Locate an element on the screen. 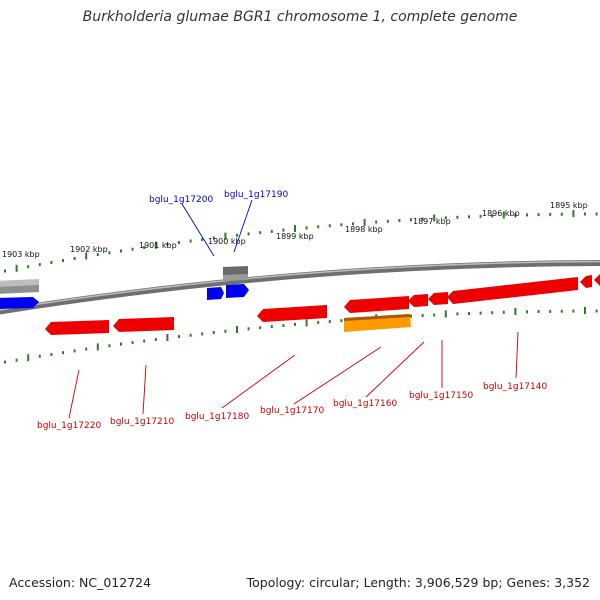  scale-label: 1901 kbp is located at coordinates (158, 245).